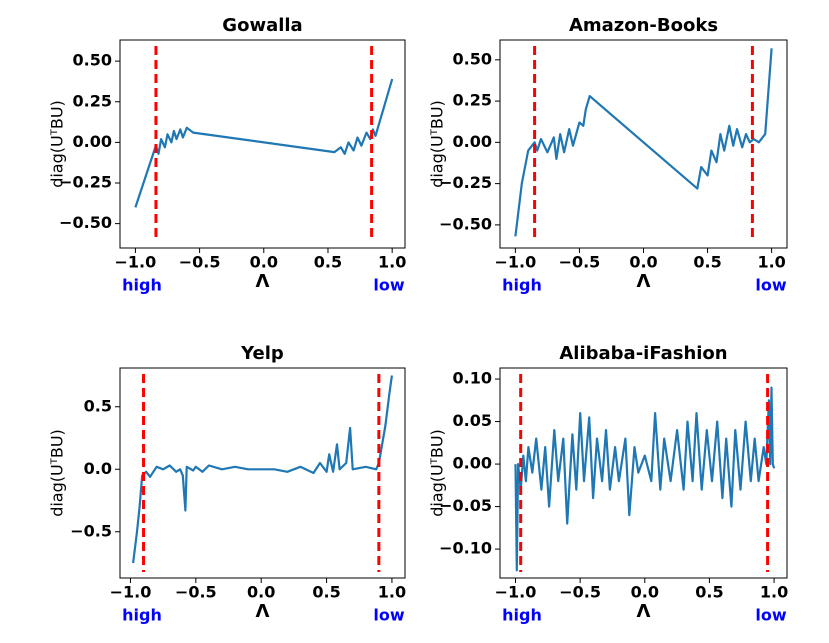 The width and height of the screenshot is (829, 643). I want to click on y-tick-label: −0.10, so click(465, 548).